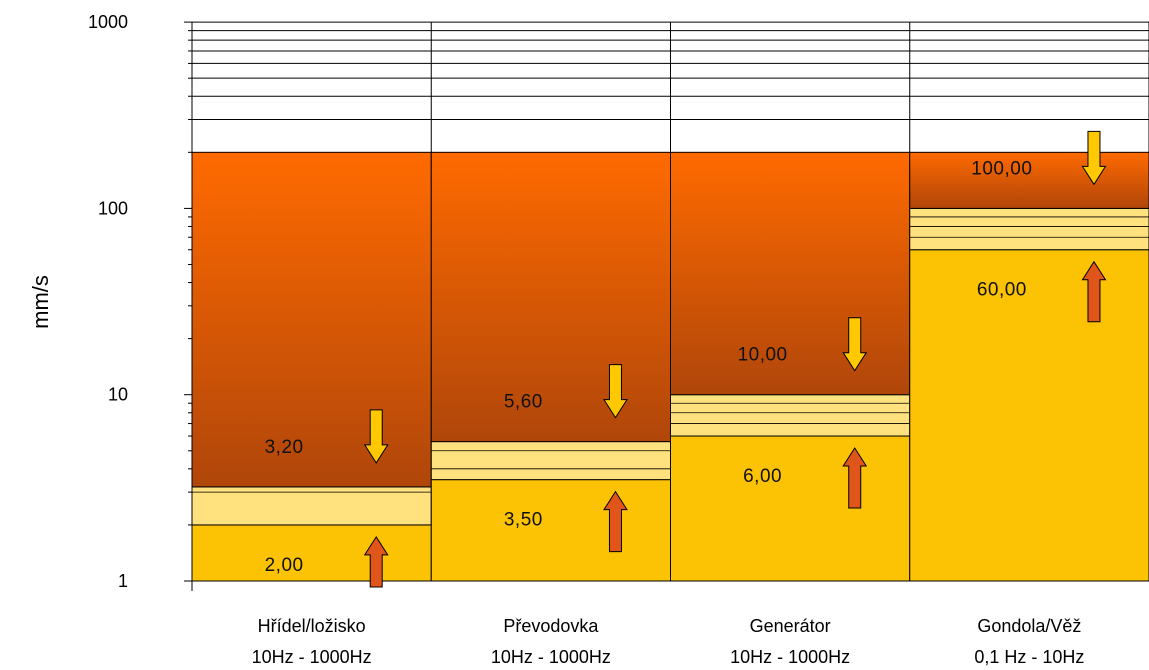 This screenshot has height=670, width=1149. I want to click on category-range-label: 0,1 Hz - 10Hz, so click(1029, 657).